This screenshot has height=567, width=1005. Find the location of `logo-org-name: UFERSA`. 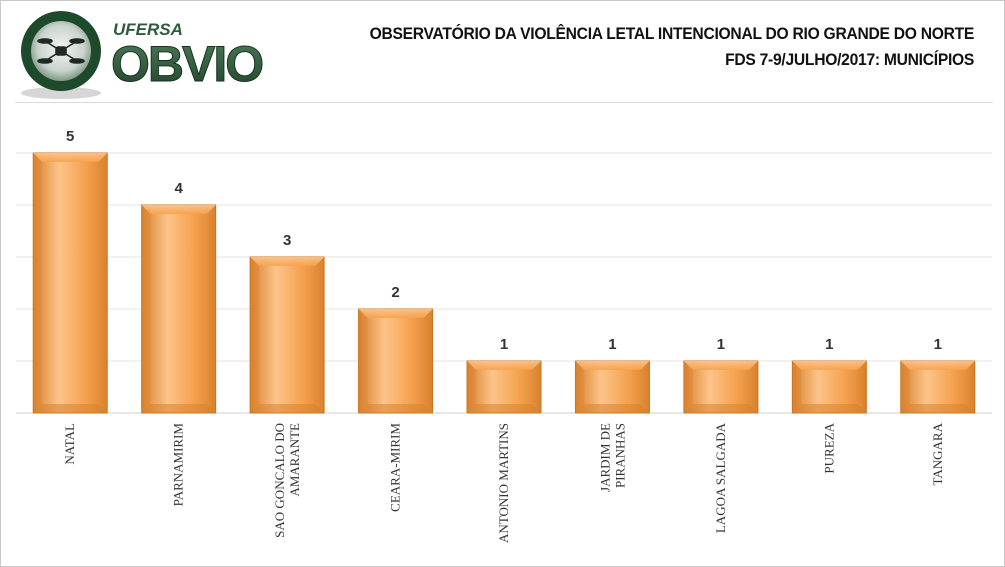

logo-org-name: UFERSA is located at coordinates (148, 29).